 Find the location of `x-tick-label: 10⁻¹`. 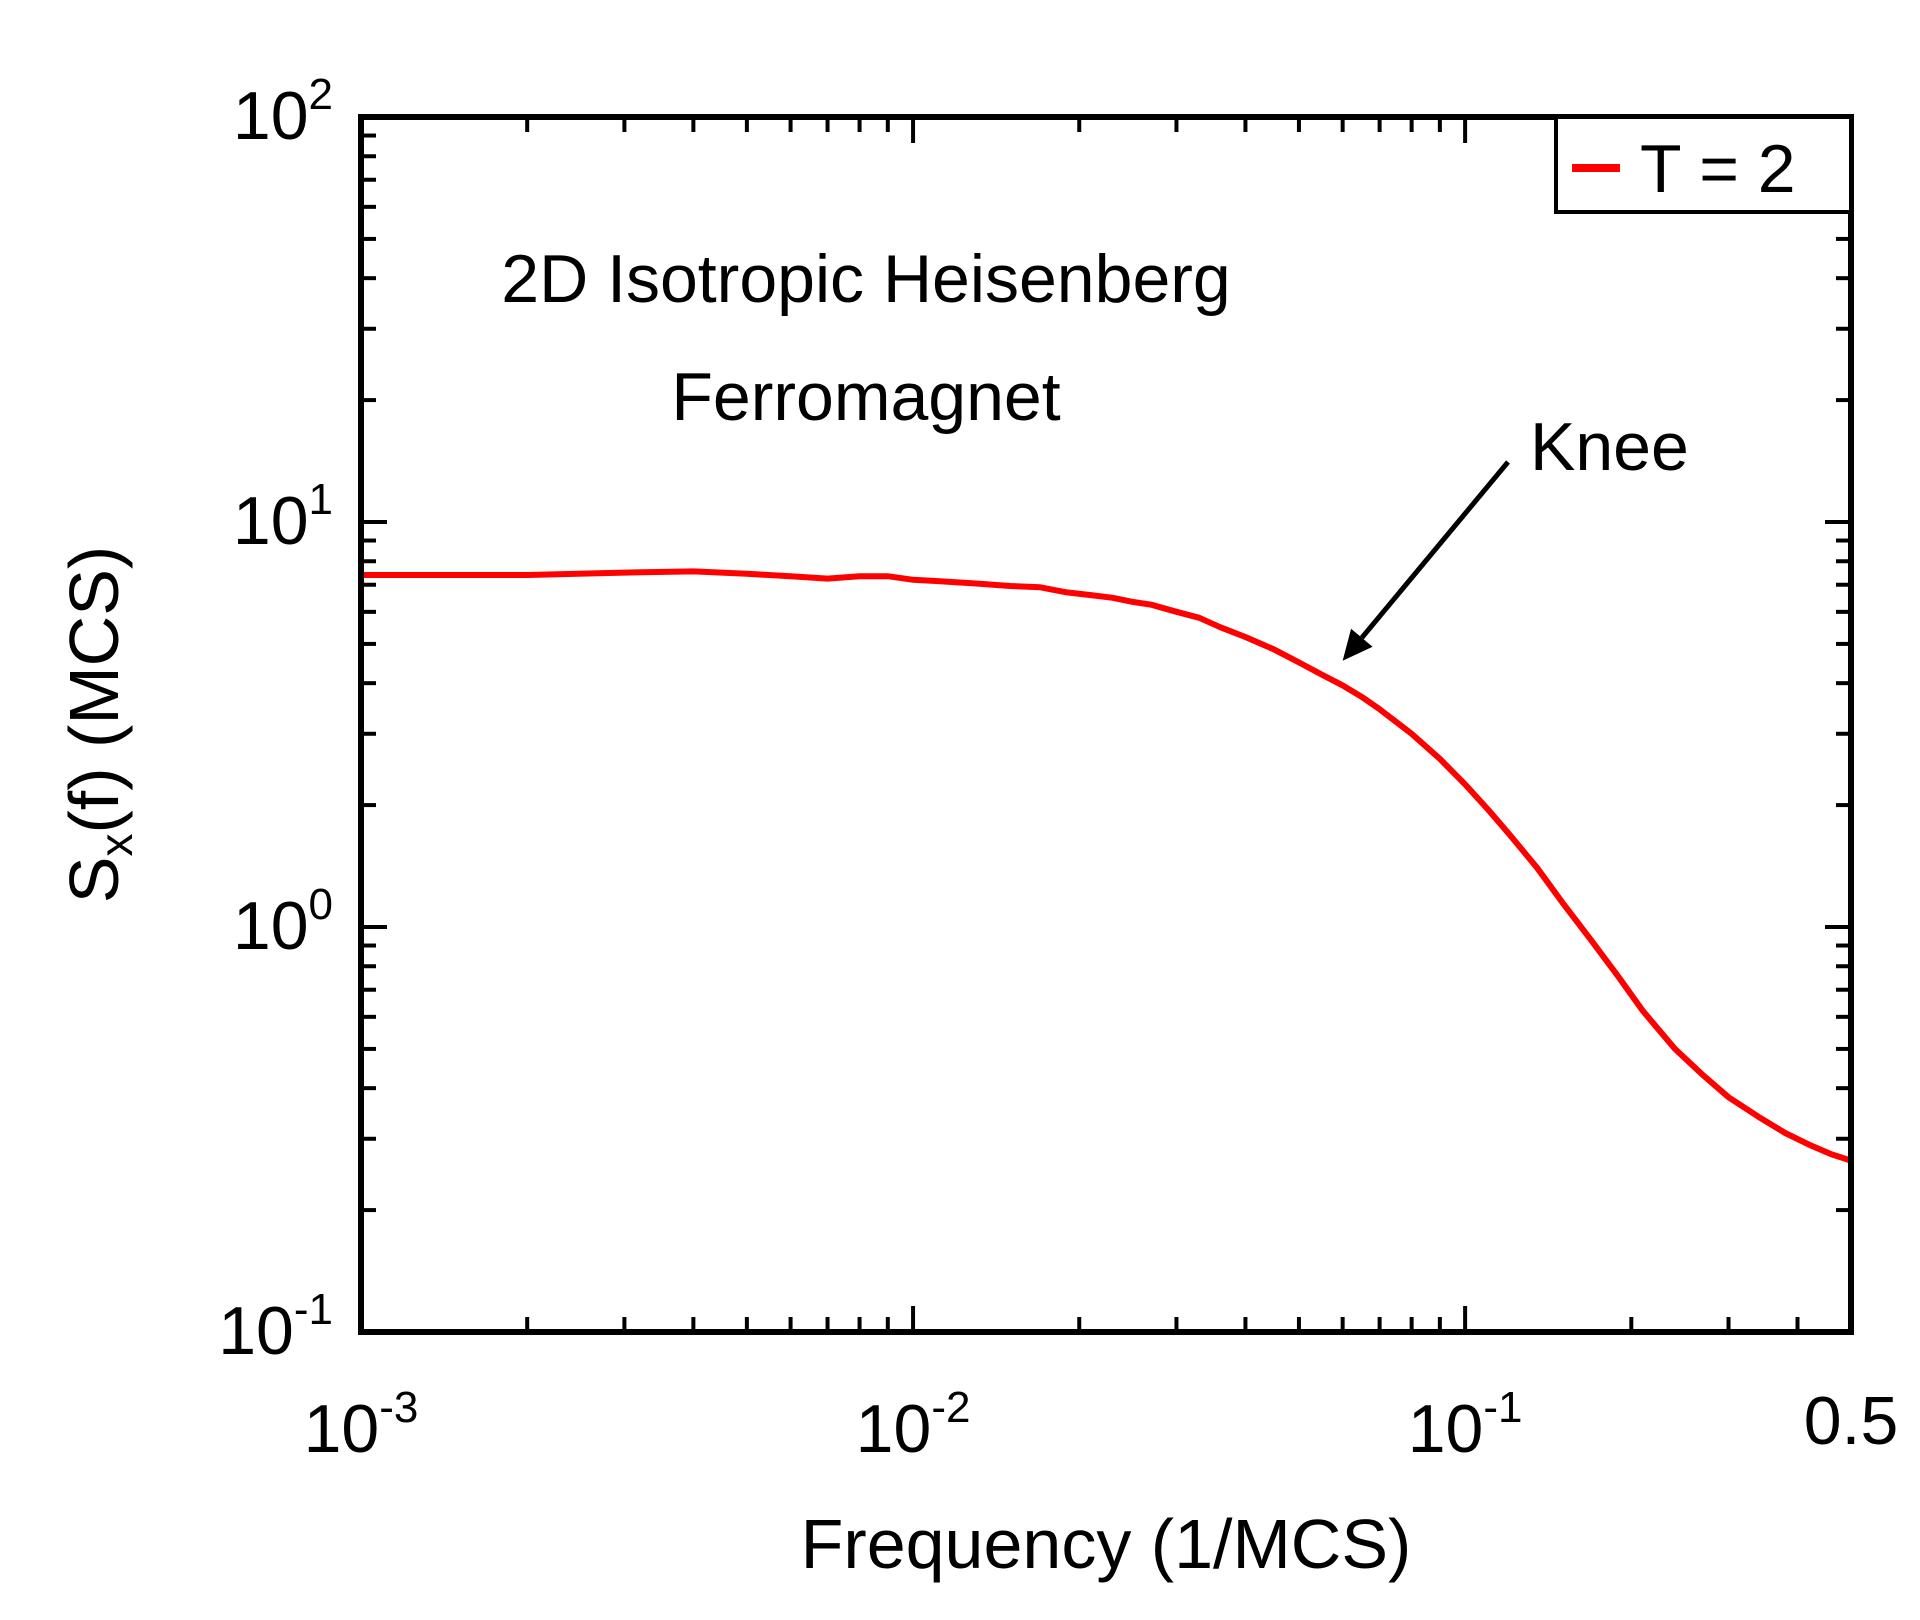

x-tick-label: 10⁻¹ is located at coordinates (1465, 1425).